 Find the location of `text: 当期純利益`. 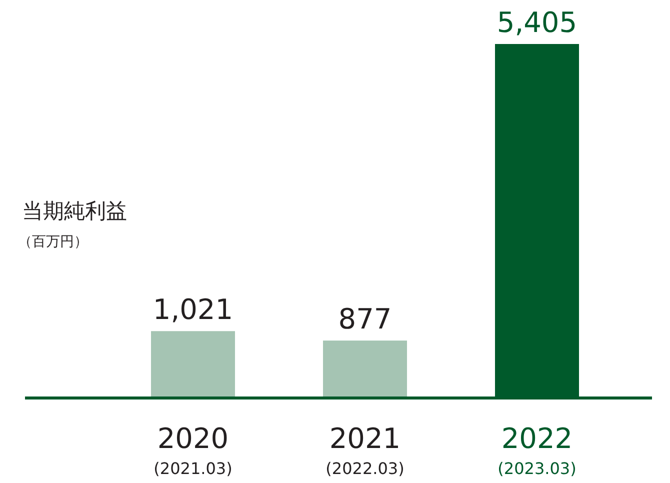

text: 当期純利益 is located at coordinates (74, 211).